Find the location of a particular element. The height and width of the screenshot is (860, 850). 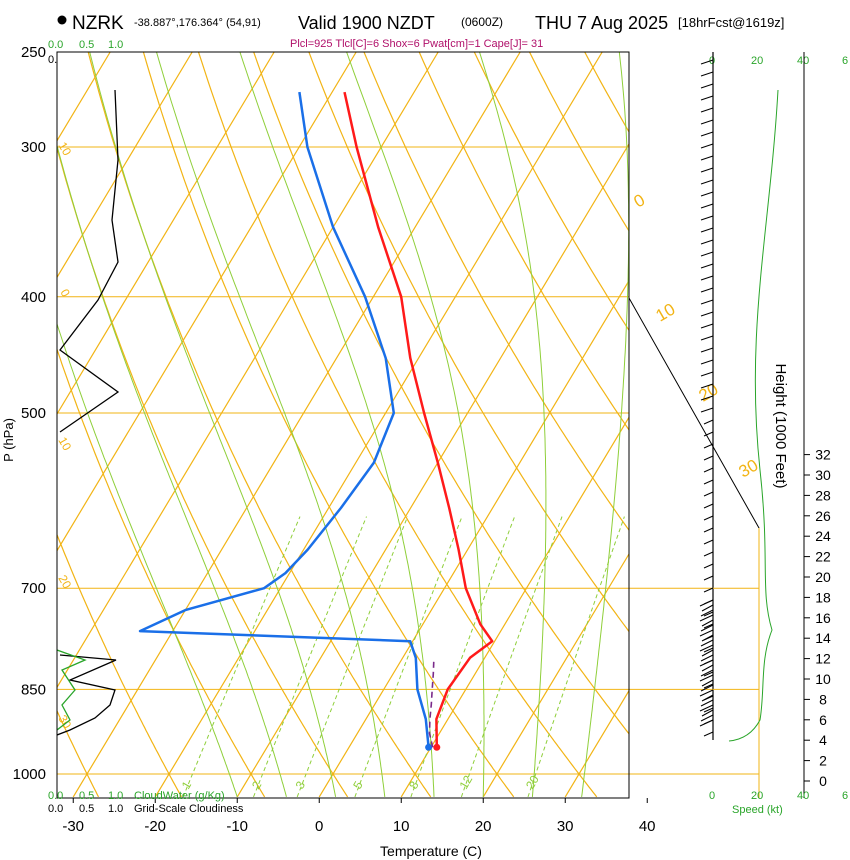

height-tick-label: 14 is located at coordinates (823, 638).